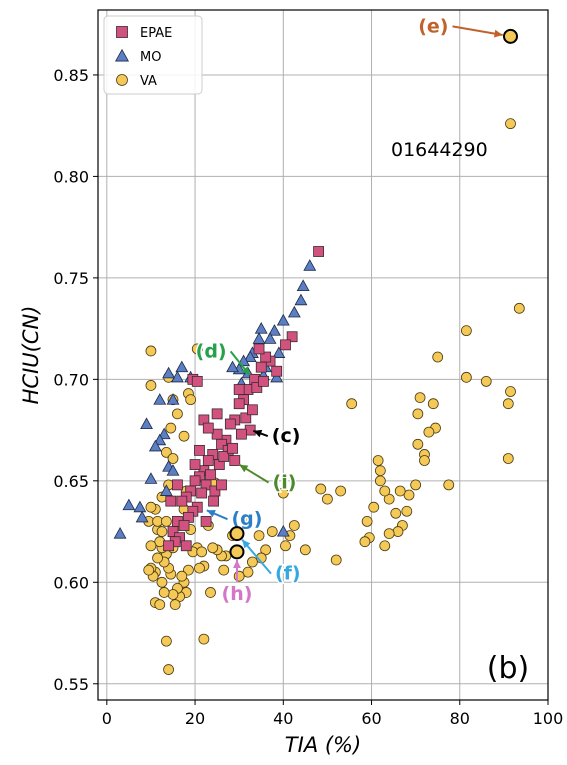 This screenshot has width=567, height=765. I want to click on x-tick-label: 100, so click(548, 718).